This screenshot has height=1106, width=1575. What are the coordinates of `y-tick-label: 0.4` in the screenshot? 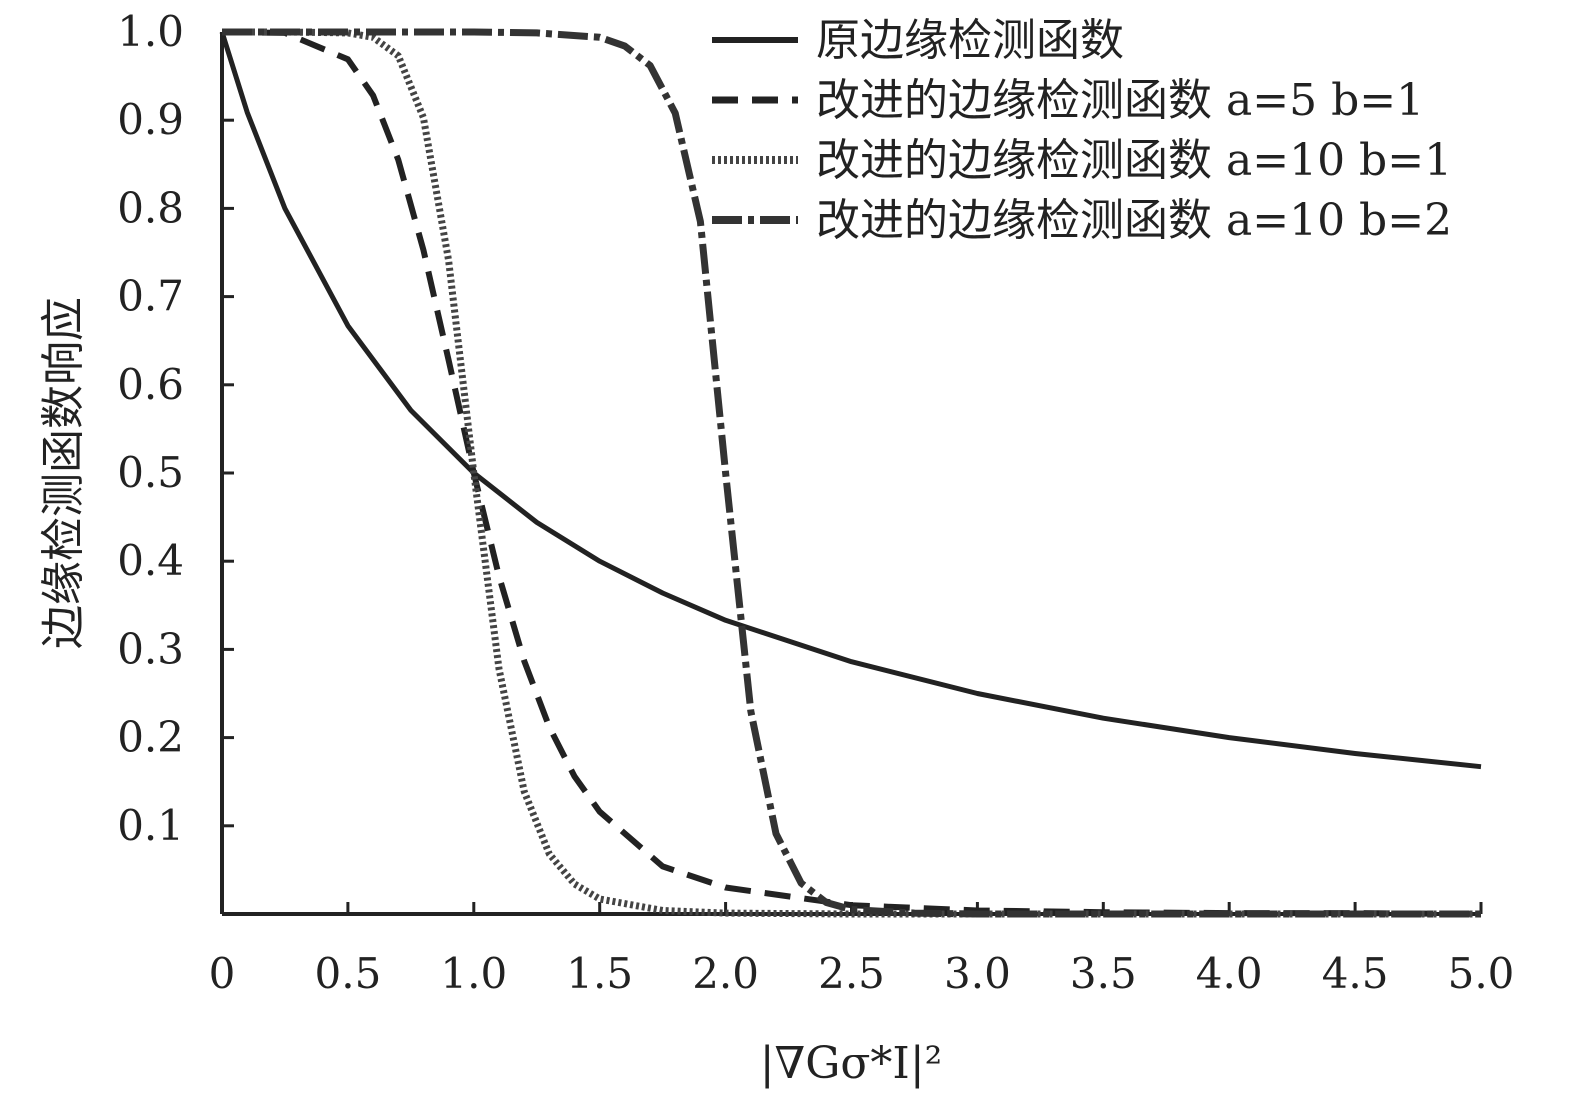 It's located at (150, 560).